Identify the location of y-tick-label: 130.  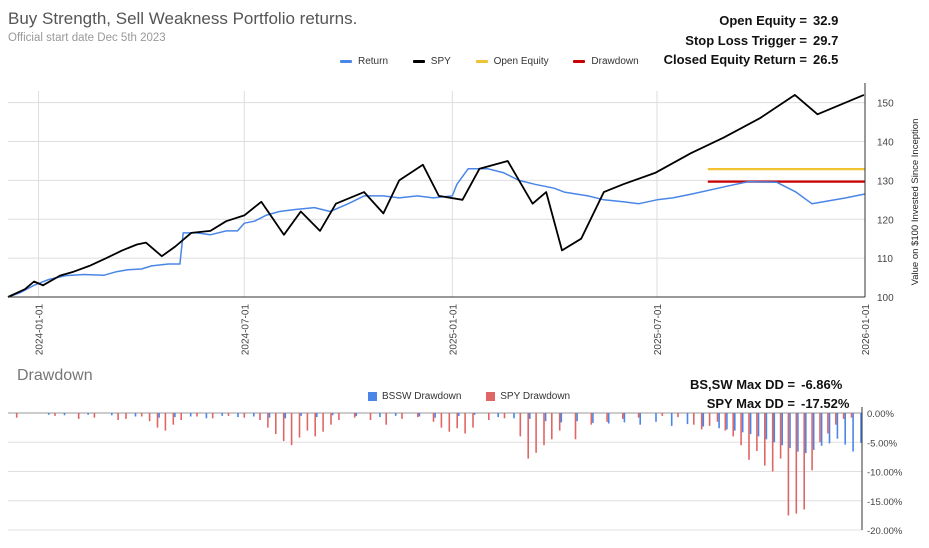
(885, 181).